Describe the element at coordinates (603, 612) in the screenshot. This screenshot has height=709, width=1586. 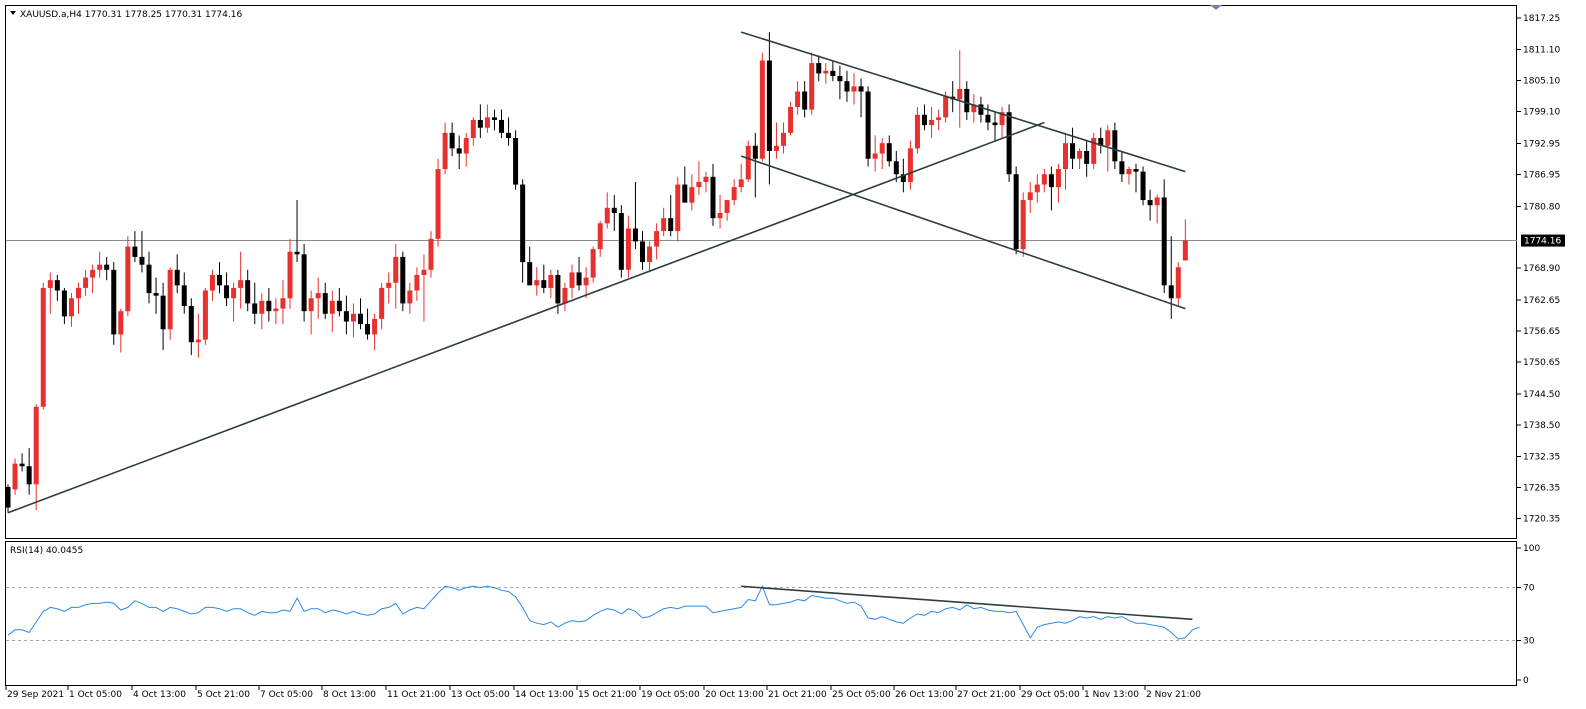
I see `rsi-series` at that location.